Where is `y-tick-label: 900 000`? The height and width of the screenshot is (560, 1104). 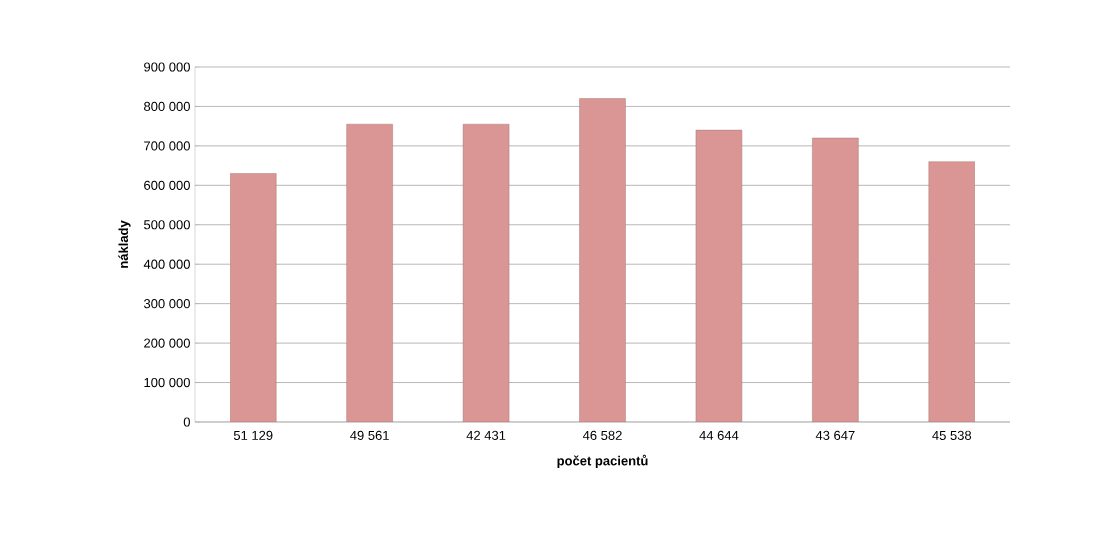 y-tick-label: 900 000 is located at coordinates (167, 67).